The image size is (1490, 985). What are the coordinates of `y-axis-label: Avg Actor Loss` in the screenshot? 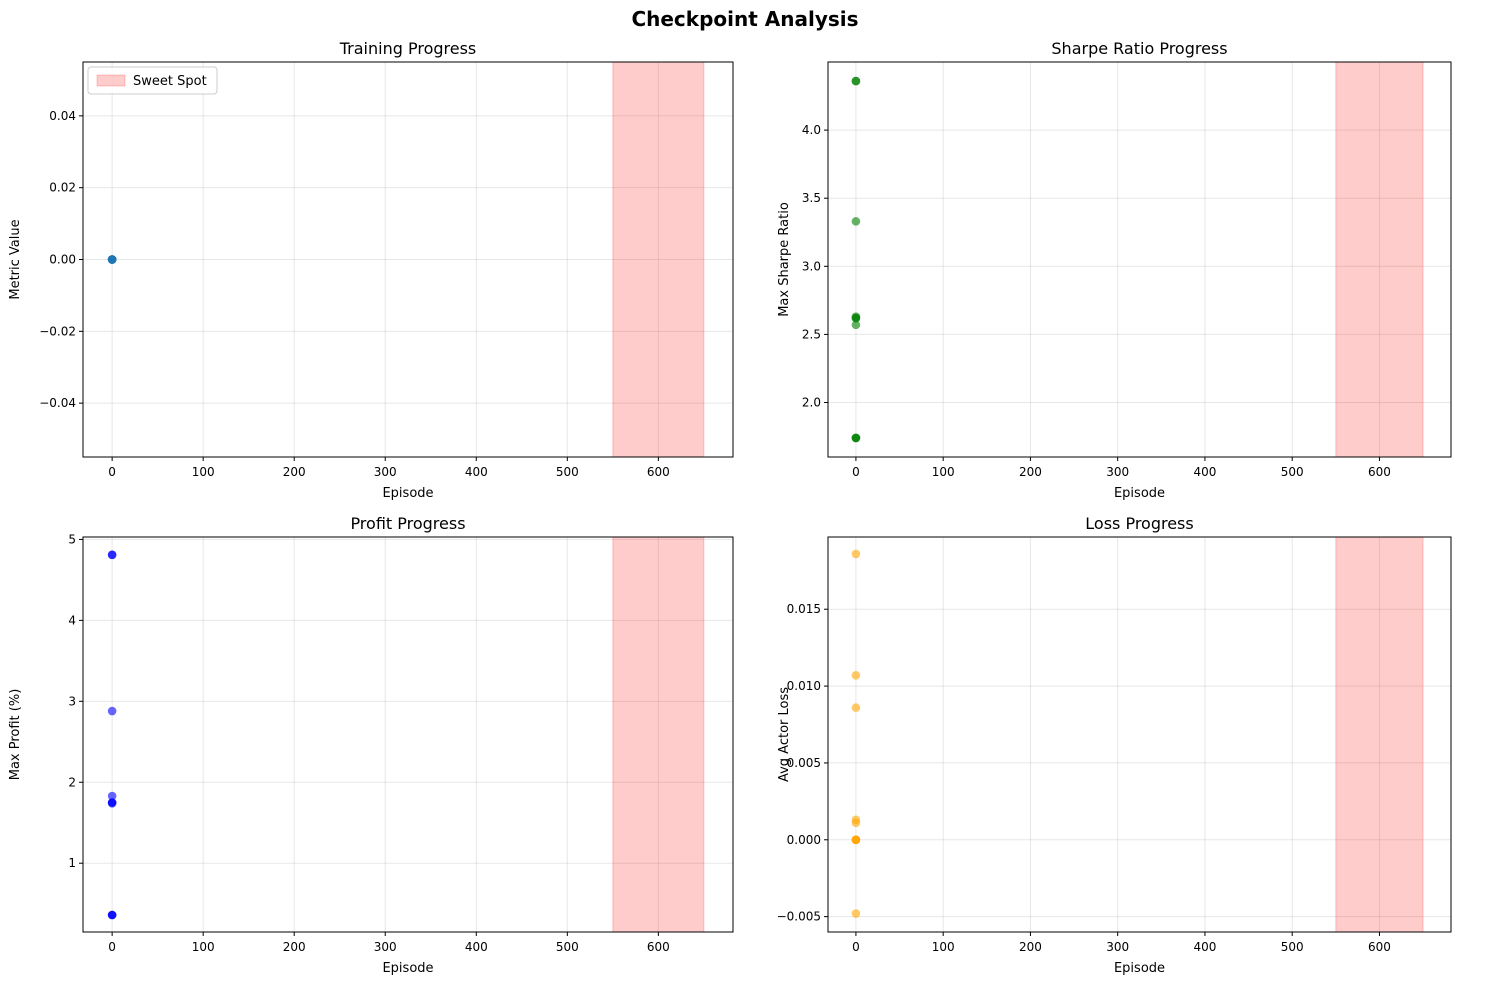 It's located at (784, 734).